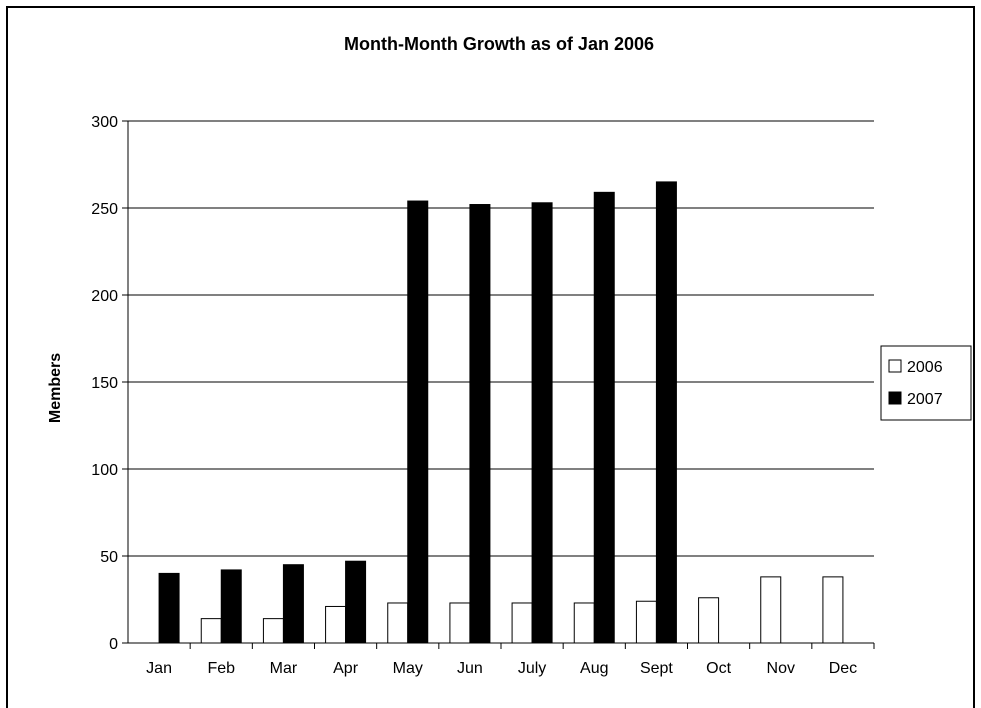  What do you see at coordinates (113, 644) in the screenshot?
I see `y-tick-label: 0` at bounding box center [113, 644].